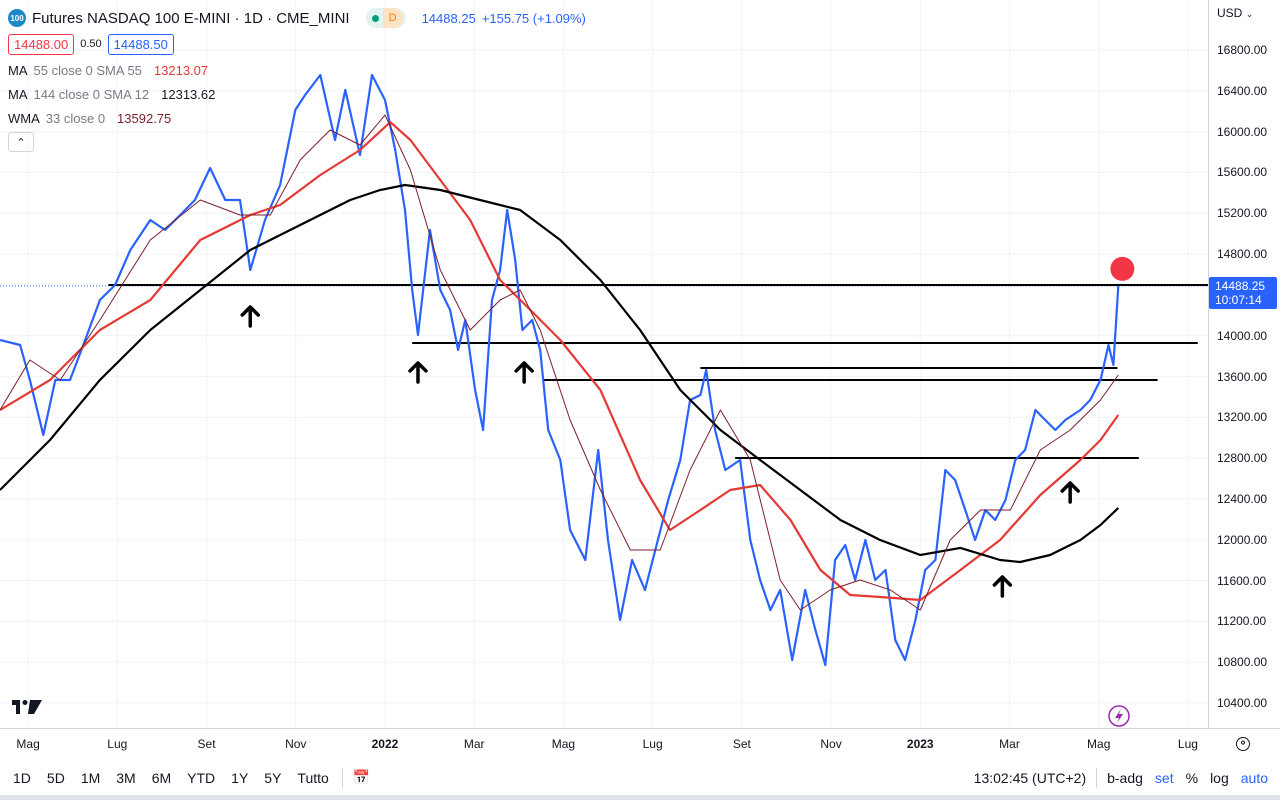  I want to click on price-tick-label: 11200.00, so click(1242, 621).